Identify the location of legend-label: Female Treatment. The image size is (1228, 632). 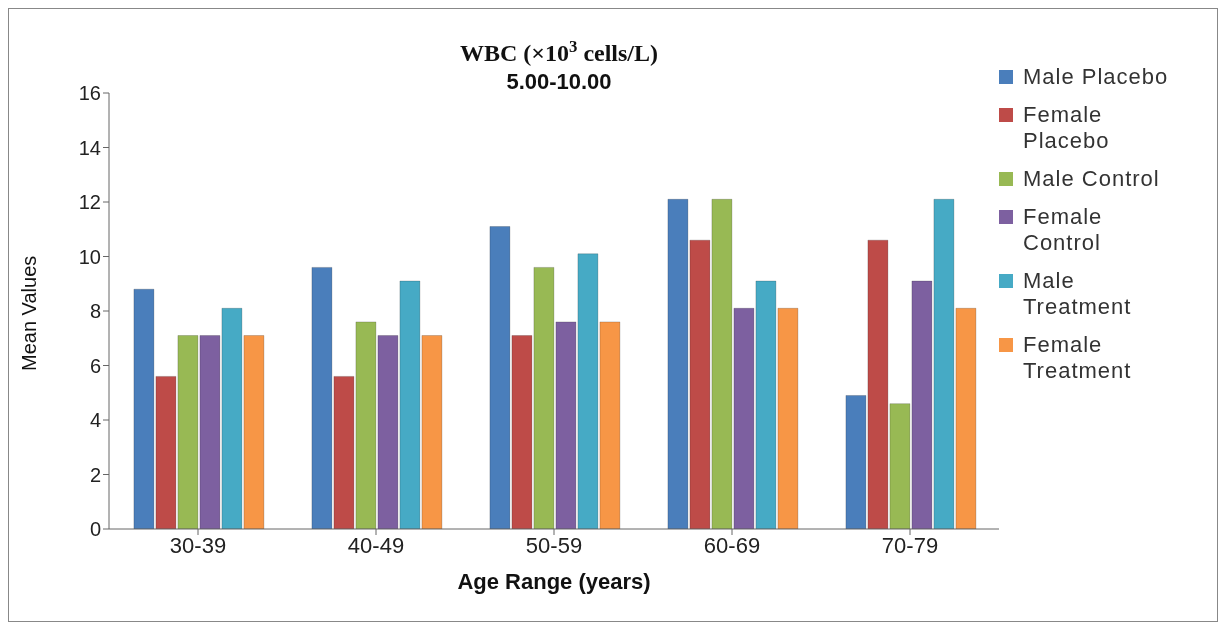
(1078, 358).